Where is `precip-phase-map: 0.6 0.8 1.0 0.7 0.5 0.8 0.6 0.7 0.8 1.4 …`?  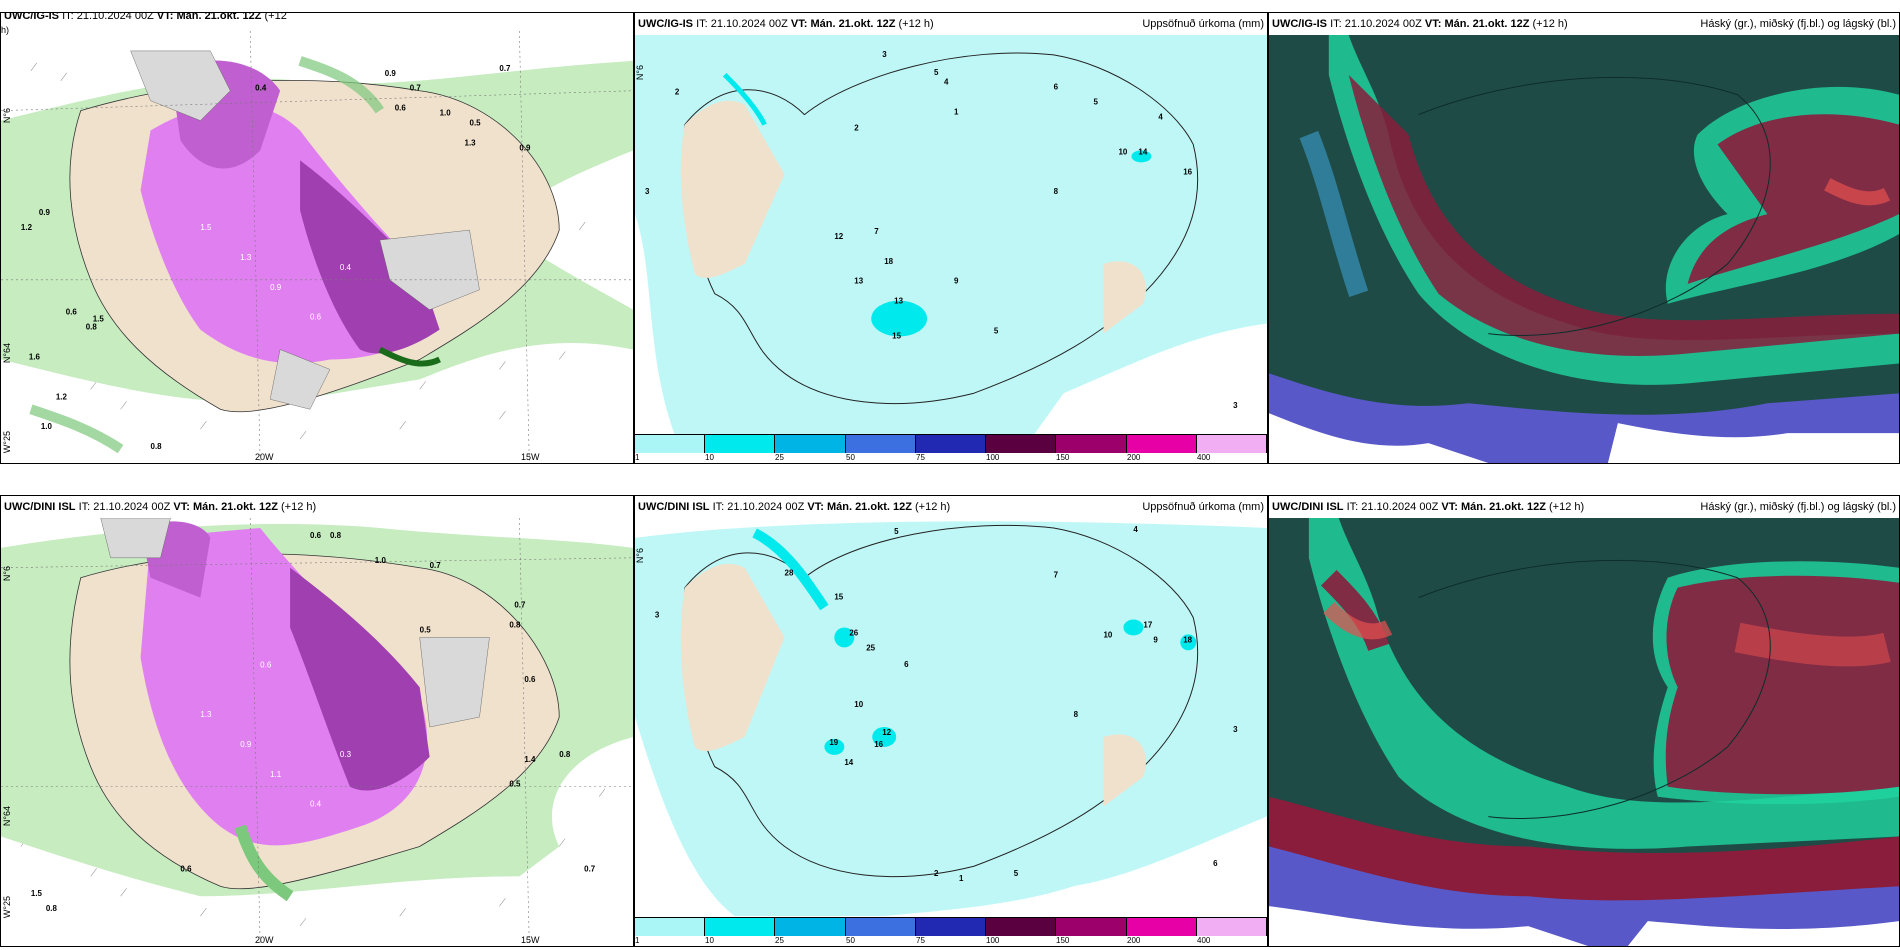 precip-phase-map: 0.6 0.8 1.0 0.7 0.5 0.8 0.6 0.7 0.8 1.4 … is located at coordinates (317, 732).